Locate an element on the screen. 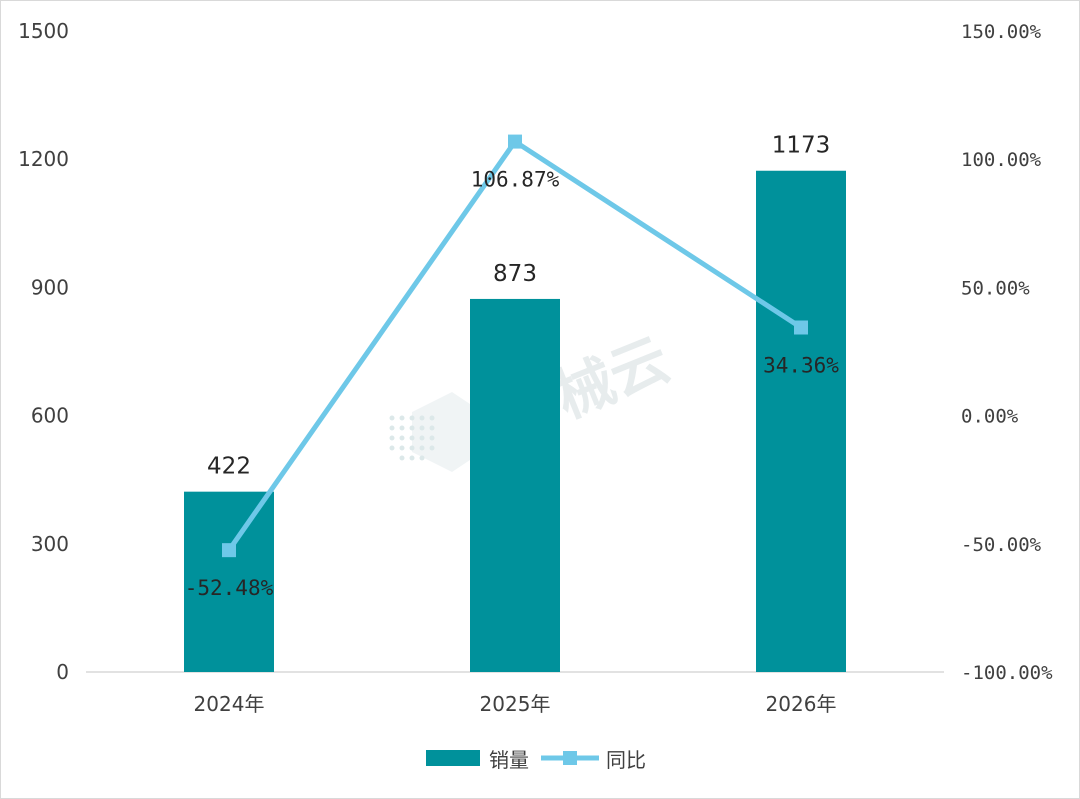 This screenshot has width=1080, height=799. sales-bar-label: 1173 is located at coordinates (801, 146).